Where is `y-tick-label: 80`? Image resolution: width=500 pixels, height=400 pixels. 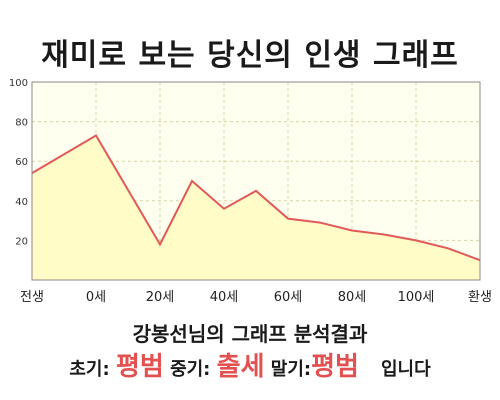 y-tick-label: 80 is located at coordinates (21, 123).